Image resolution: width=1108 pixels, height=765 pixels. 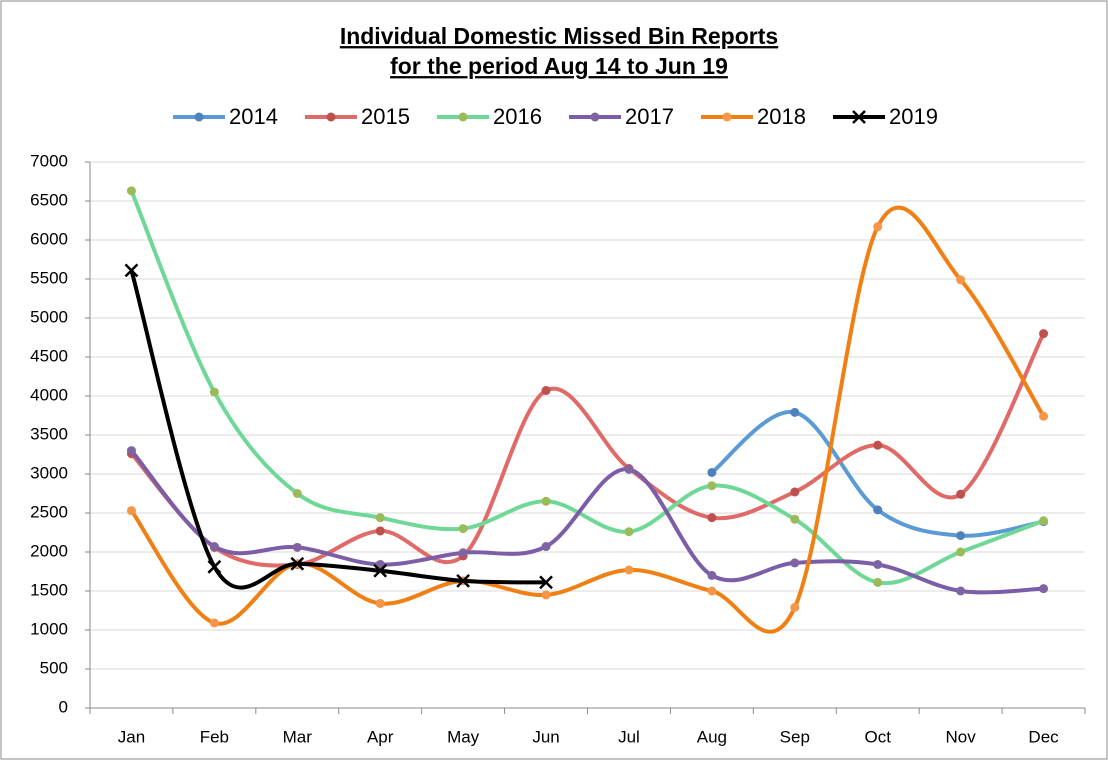 What do you see at coordinates (214, 736) in the screenshot?
I see `x-tick-label: Feb` at bounding box center [214, 736].